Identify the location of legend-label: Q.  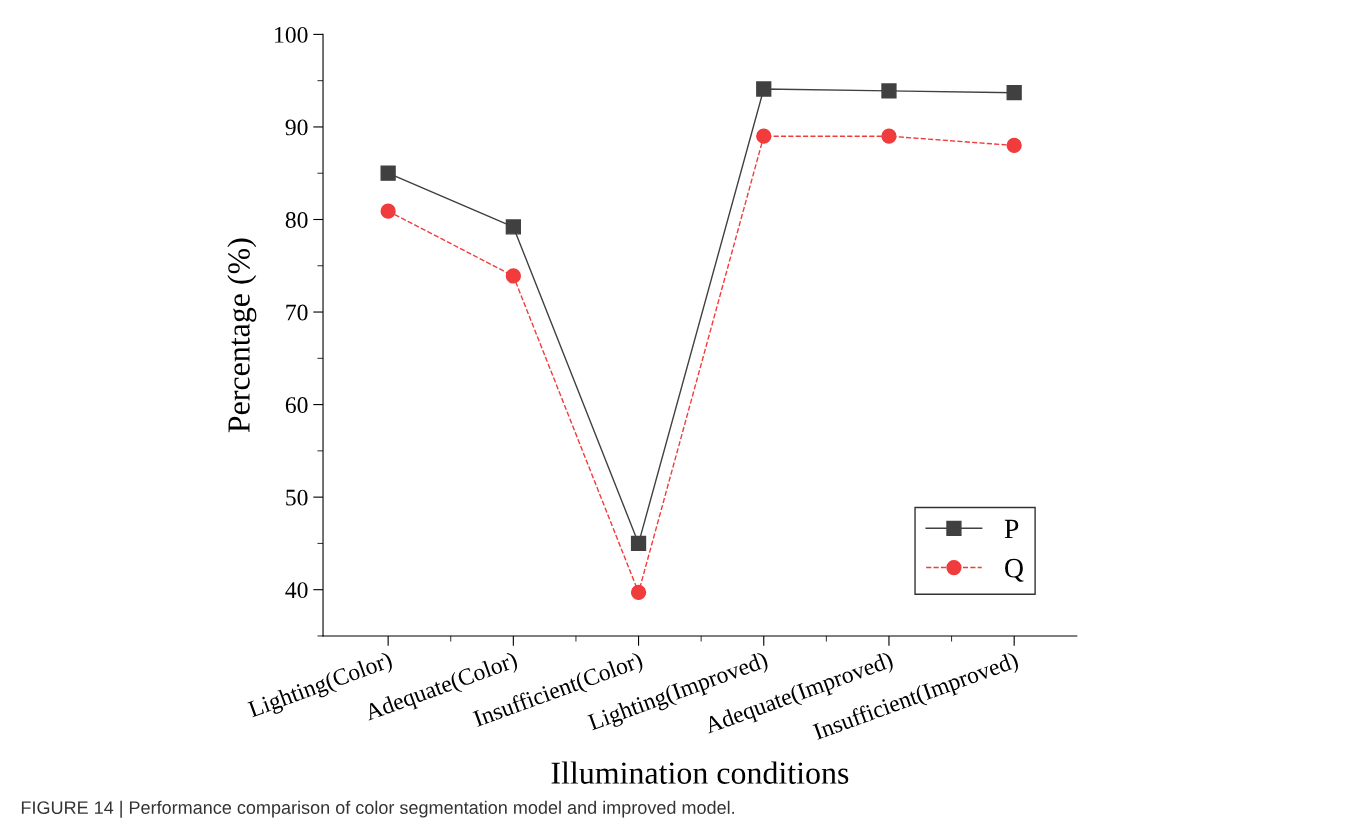
(1014, 570).